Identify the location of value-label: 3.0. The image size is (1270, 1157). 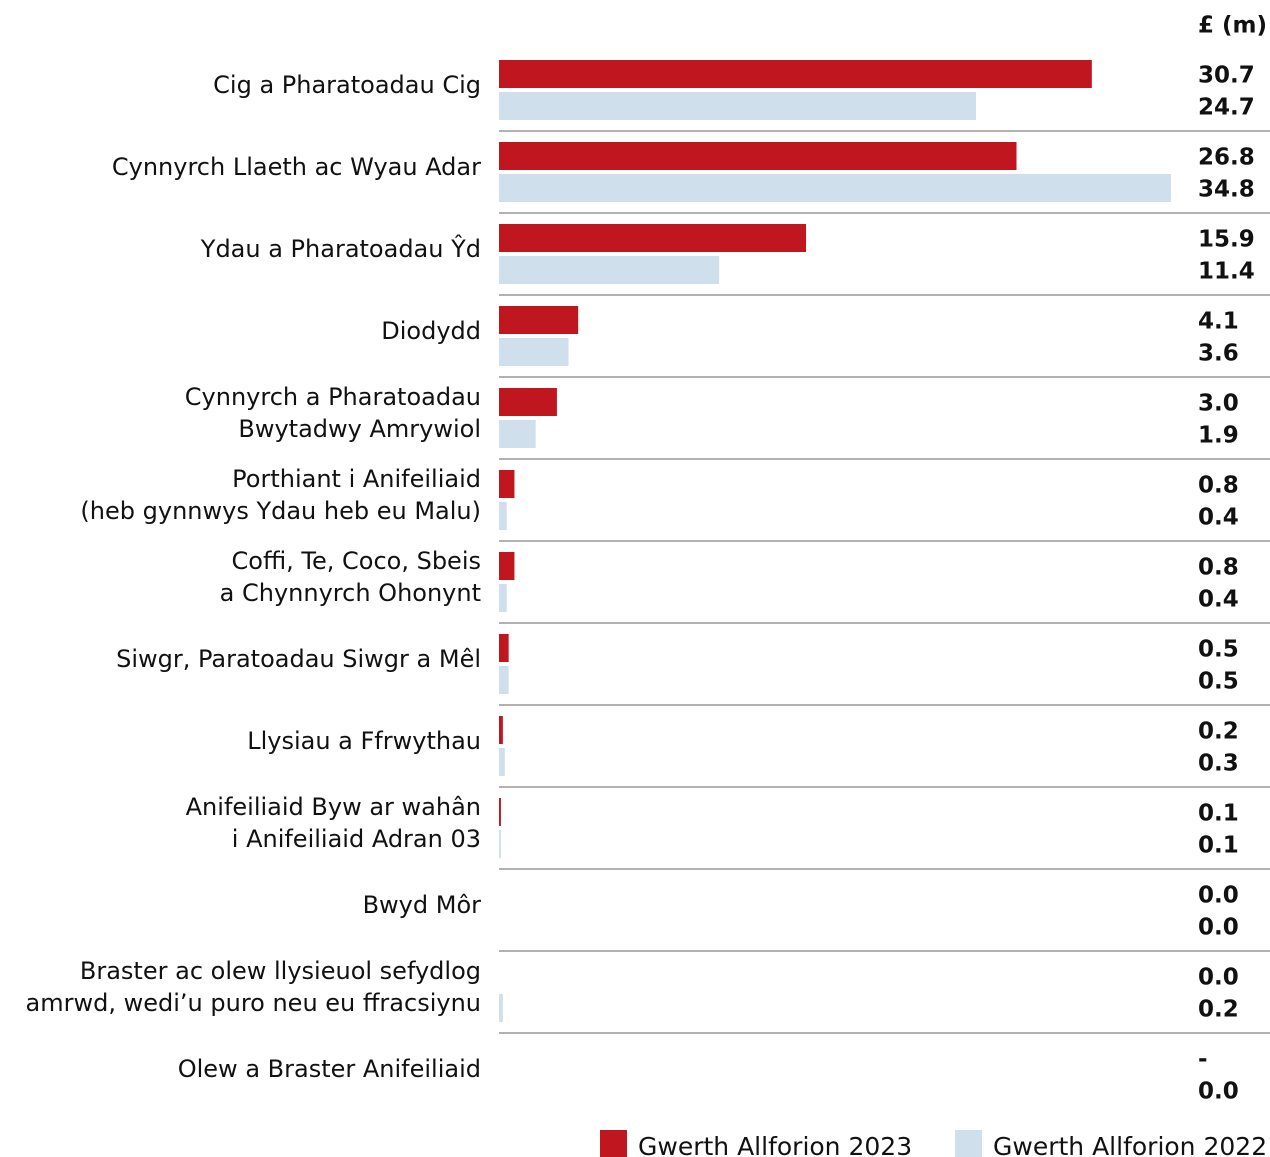
(1218, 404).